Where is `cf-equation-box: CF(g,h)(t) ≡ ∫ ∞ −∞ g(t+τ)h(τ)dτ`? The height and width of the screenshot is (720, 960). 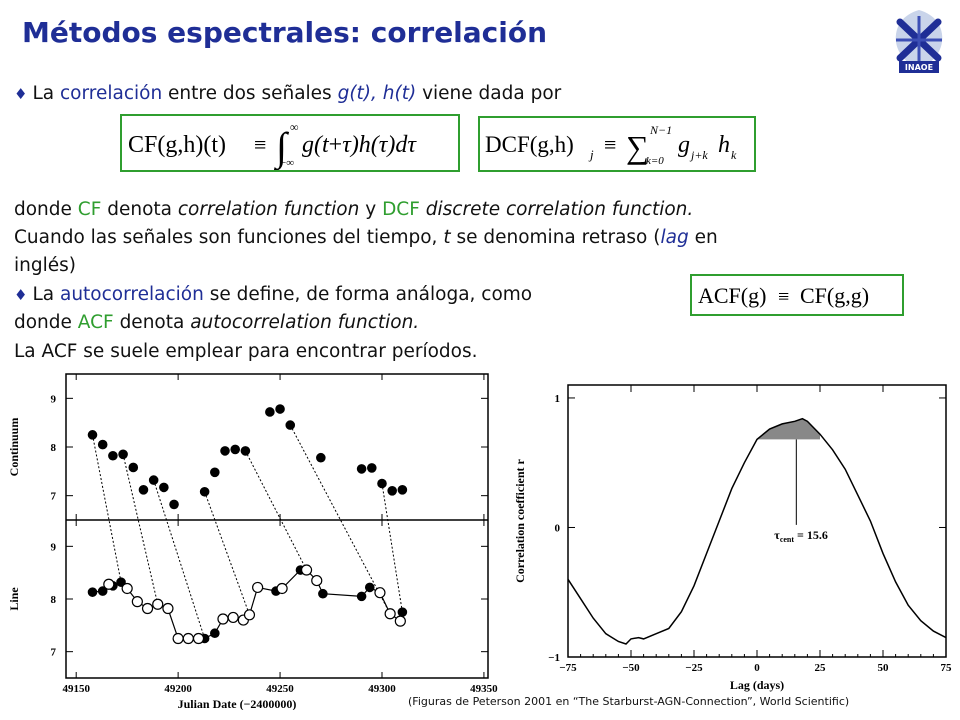
cf-equation-box: CF(g,h)(t) ≡ ∫ ∞ −∞ g(t+τ)h(τ)dτ is located at coordinates (290, 143).